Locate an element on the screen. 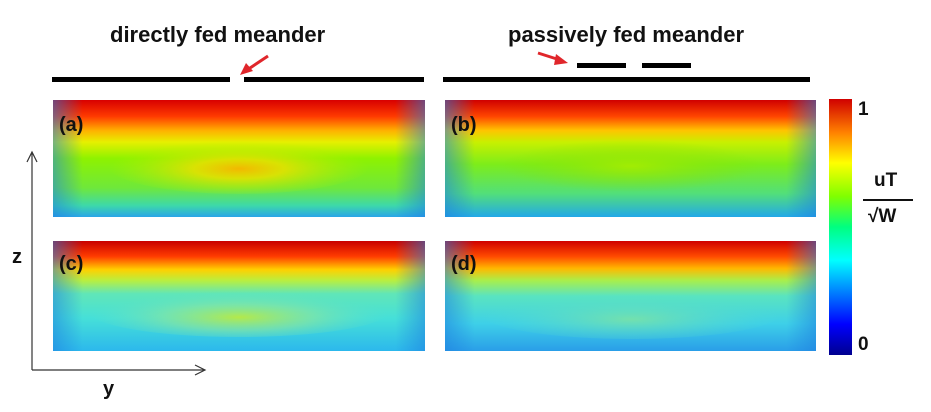 The height and width of the screenshot is (412, 931). heatmap-panel-b is located at coordinates (630, 158).